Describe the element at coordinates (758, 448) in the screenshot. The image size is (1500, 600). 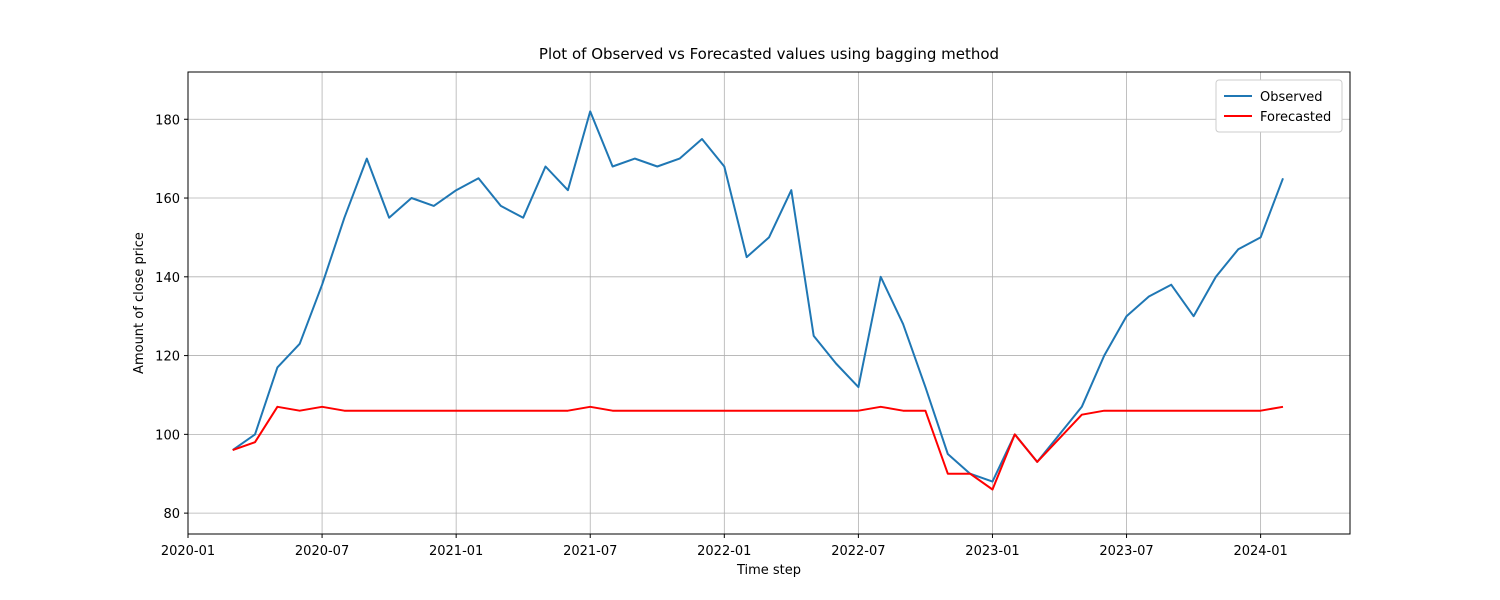
I see `data-line` at that location.